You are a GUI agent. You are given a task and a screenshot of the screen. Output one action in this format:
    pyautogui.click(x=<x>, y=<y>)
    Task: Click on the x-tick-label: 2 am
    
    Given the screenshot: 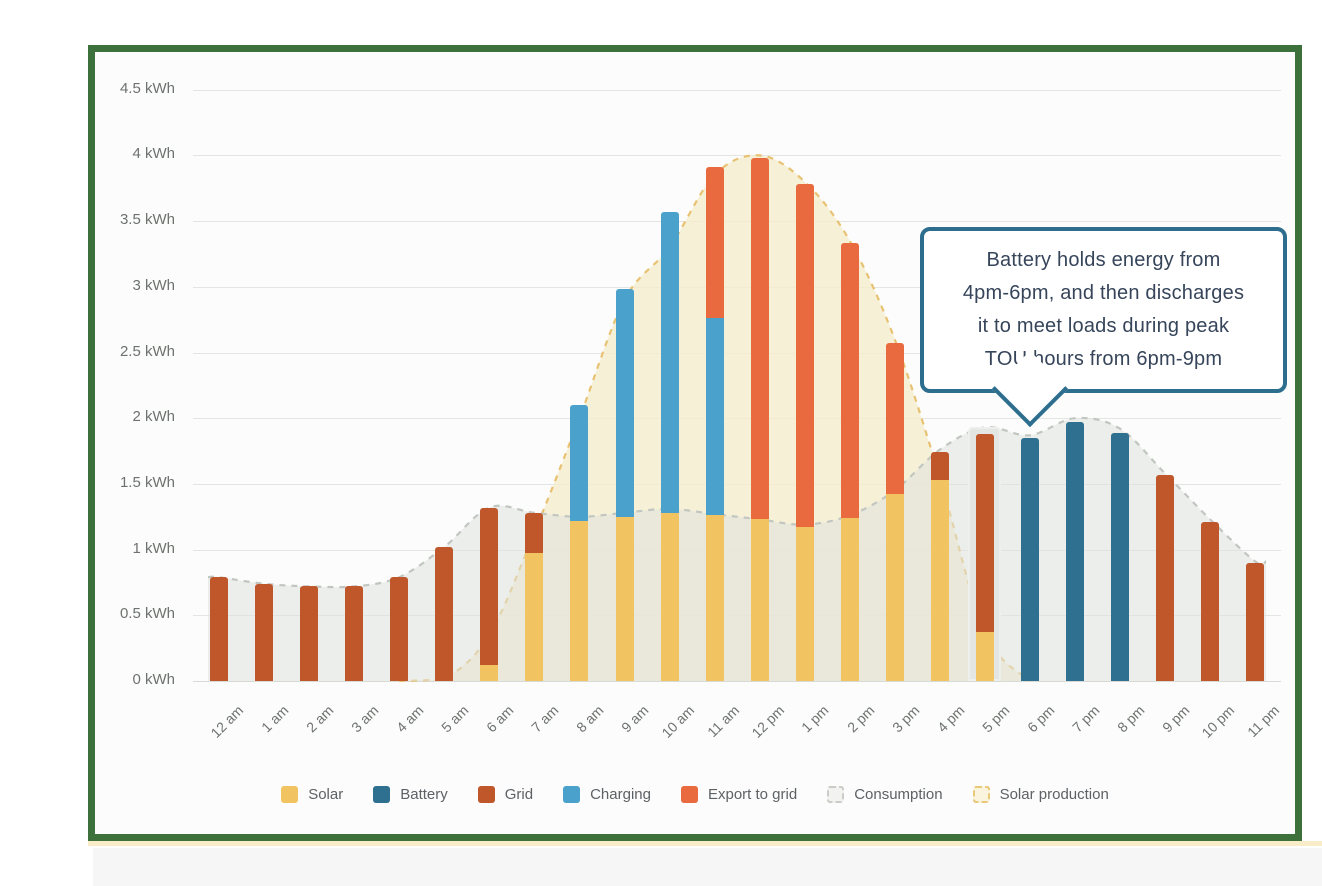 What is the action you would take?
    pyautogui.click(x=320, y=719)
    